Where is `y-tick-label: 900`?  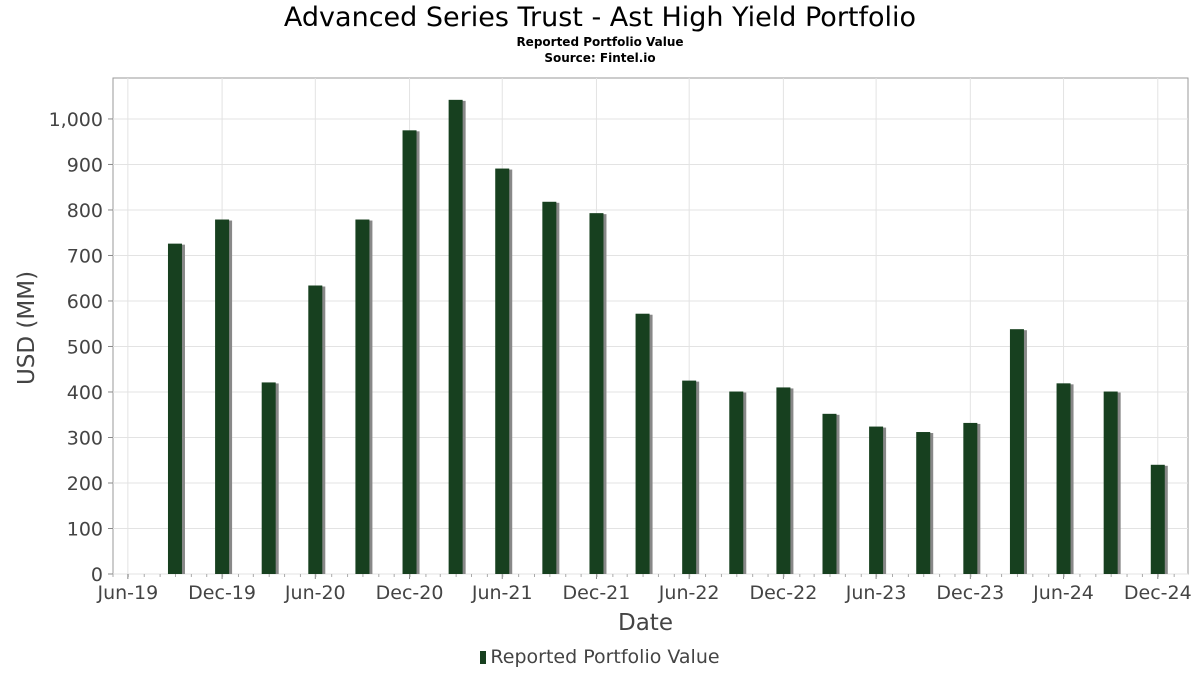
y-tick-label: 900 is located at coordinates (85, 165).